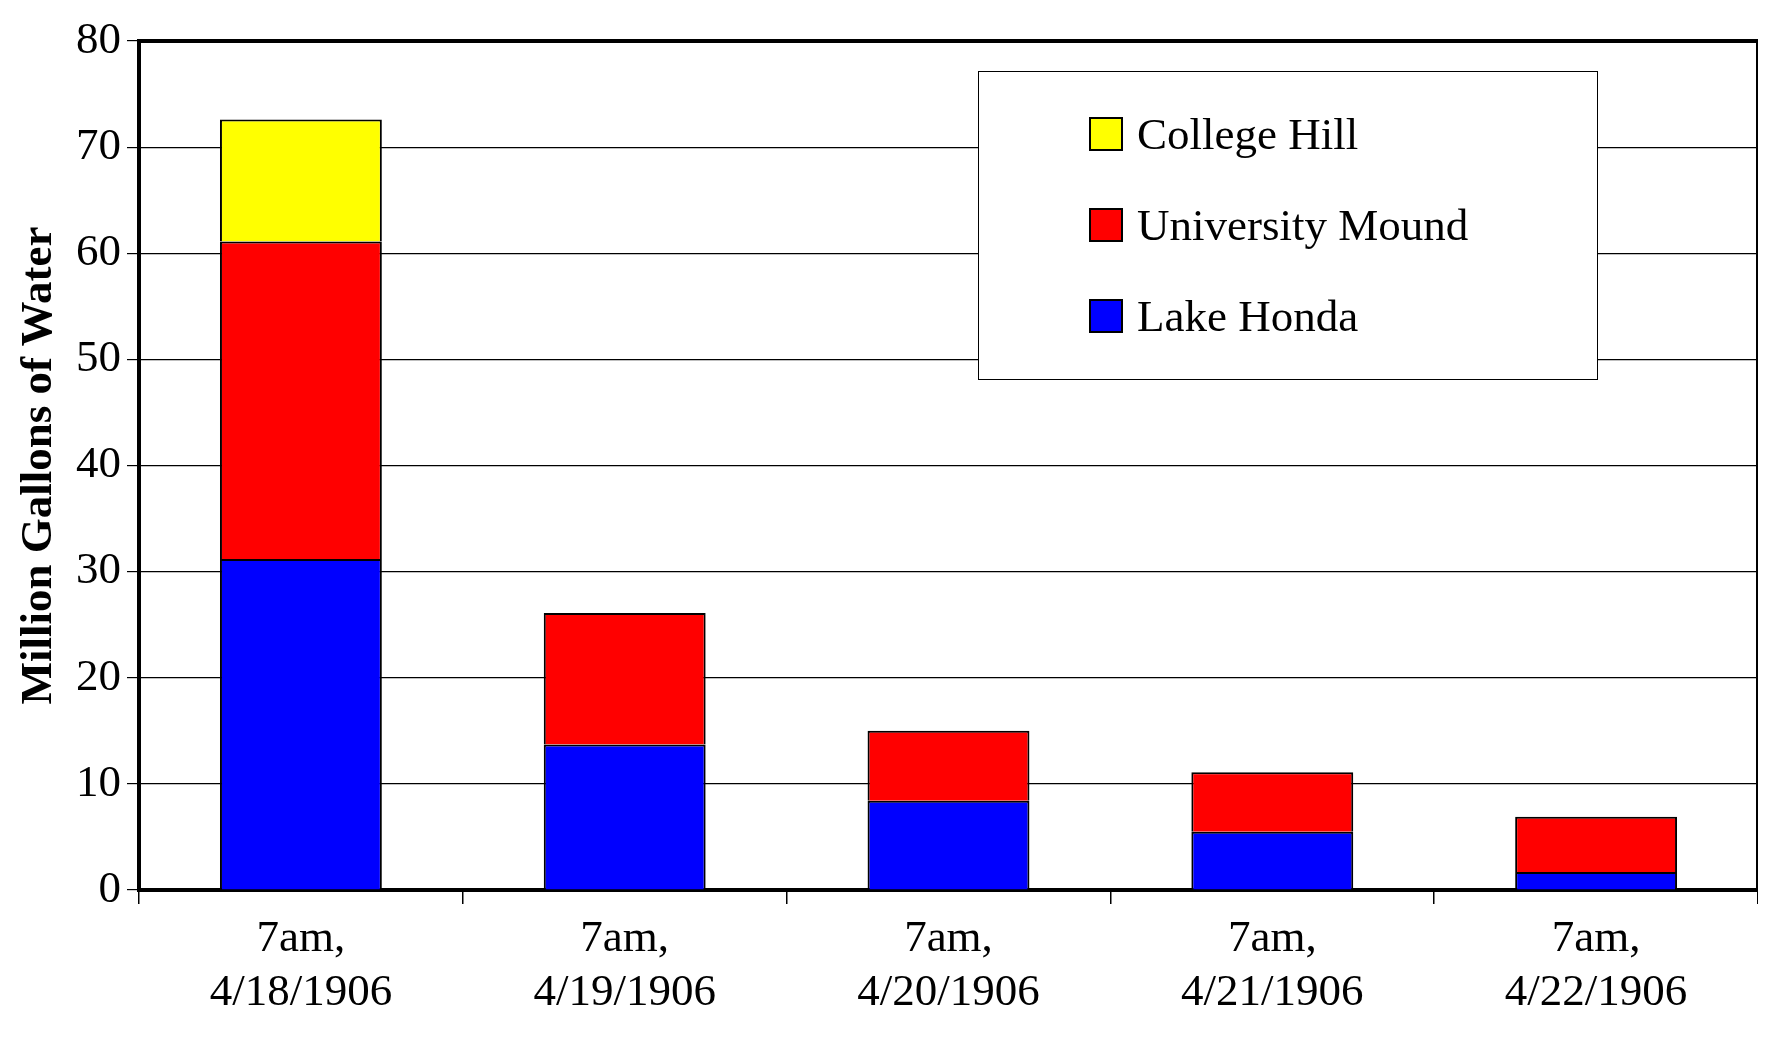 Image resolution: width=1767 pixels, height=1042 pixels. What do you see at coordinates (1248, 315) in the screenshot?
I see `legend-label: Lake Honda` at bounding box center [1248, 315].